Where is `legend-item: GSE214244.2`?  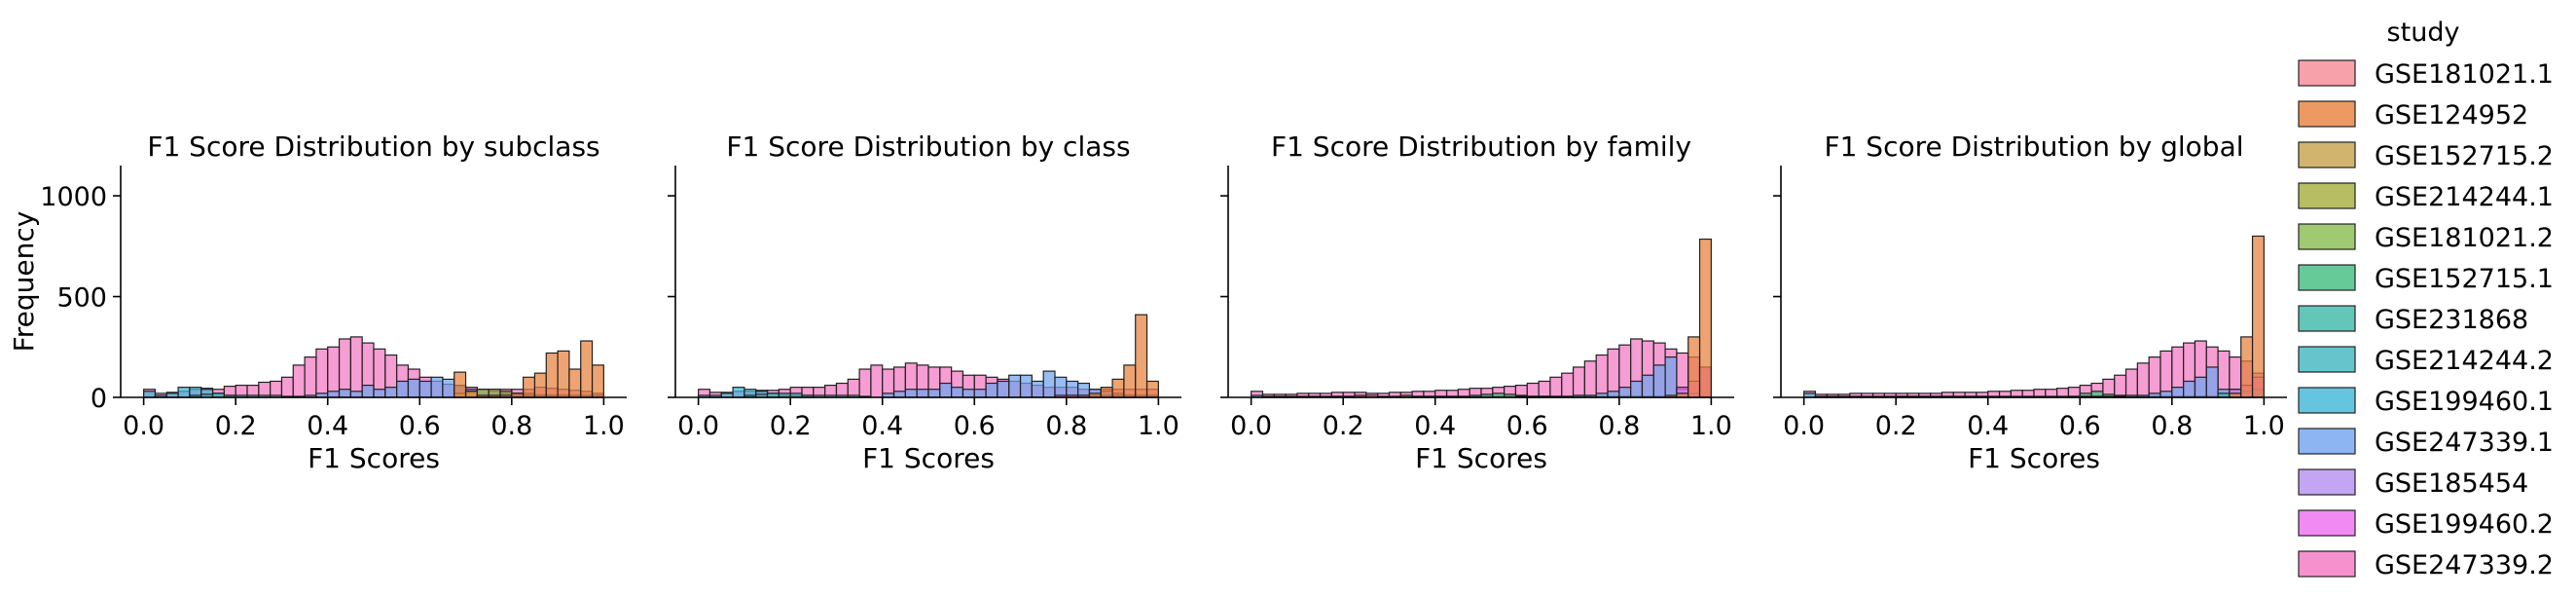
legend-item: GSE214244.2 is located at coordinates (2426, 361).